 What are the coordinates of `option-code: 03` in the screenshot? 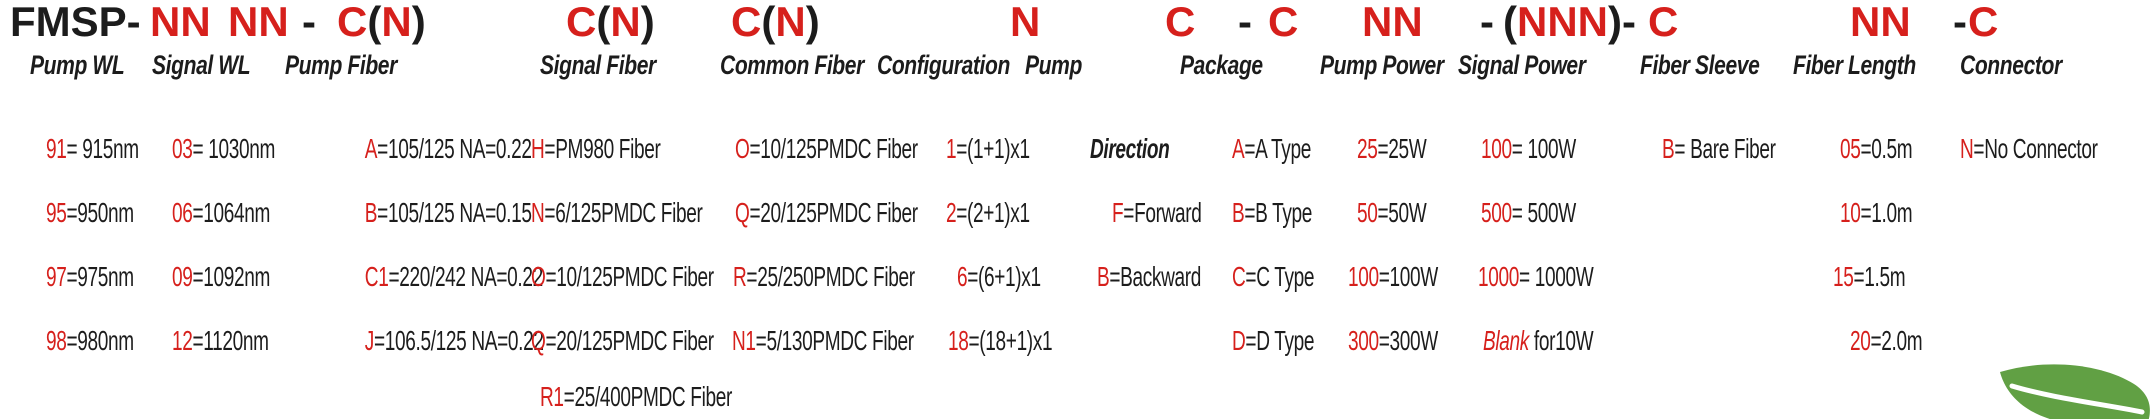 It's located at (182, 148).